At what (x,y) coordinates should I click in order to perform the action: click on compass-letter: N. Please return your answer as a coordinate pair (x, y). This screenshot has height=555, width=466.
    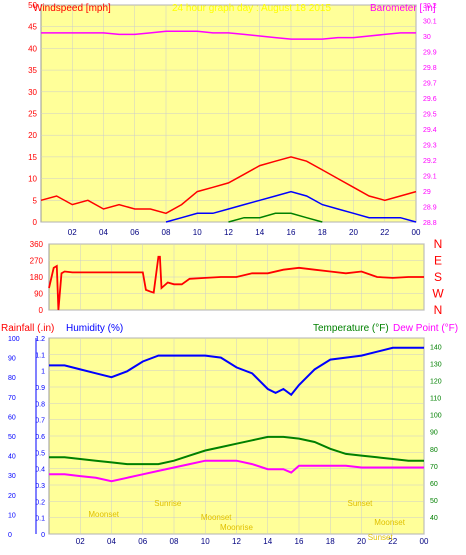
    Looking at the image, I should click on (438, 310).